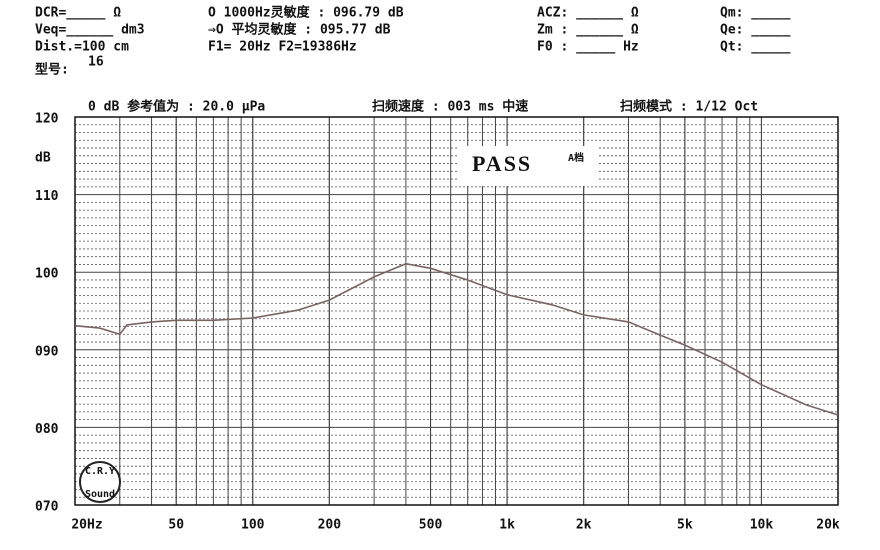 Image resolution: width=880 pixels, height=550 pixels. What do you see at coordinates (96, 62) in the screenshot?
I see `model-value: 16` at bounding box center [96, 62].